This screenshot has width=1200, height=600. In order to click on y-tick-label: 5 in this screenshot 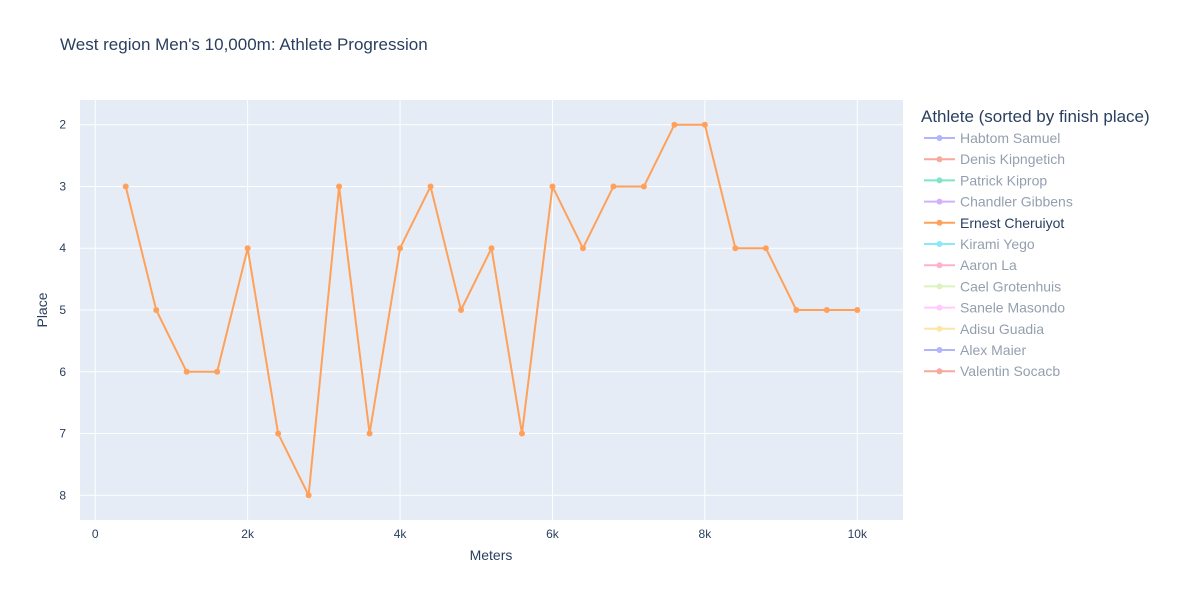, I will do `click(62, 310)`.